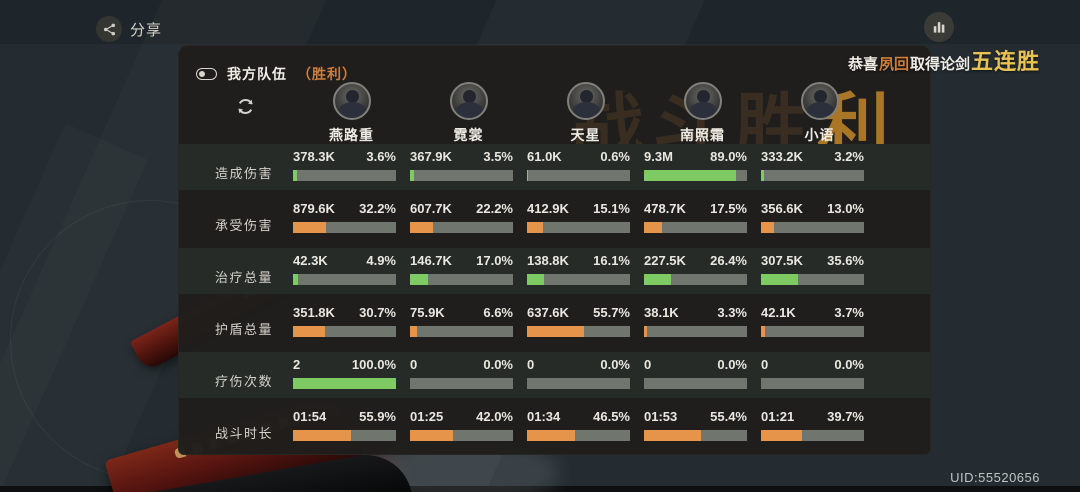 The image size is (1080, 492). Describe the element at coordinates (778, 416) in the screenshot. I see `stat-value: 01:21` at that location.